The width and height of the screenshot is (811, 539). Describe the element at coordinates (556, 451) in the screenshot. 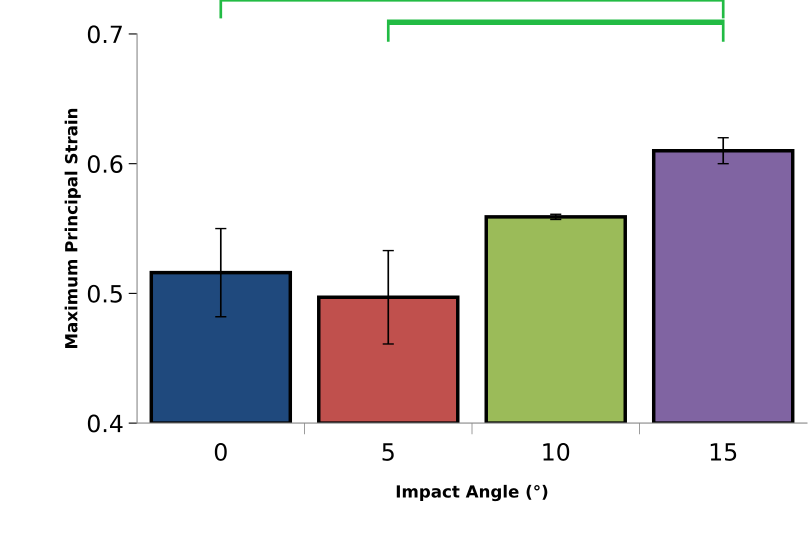

I see `x-tick-label: 10` at that location.